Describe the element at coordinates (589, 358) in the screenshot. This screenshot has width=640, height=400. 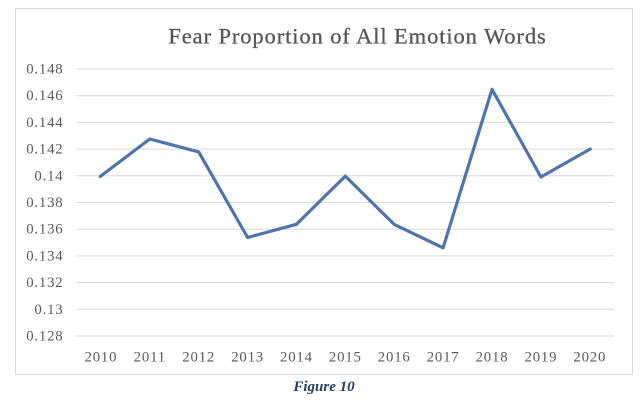
I see `svg-text: 2020` at that location.